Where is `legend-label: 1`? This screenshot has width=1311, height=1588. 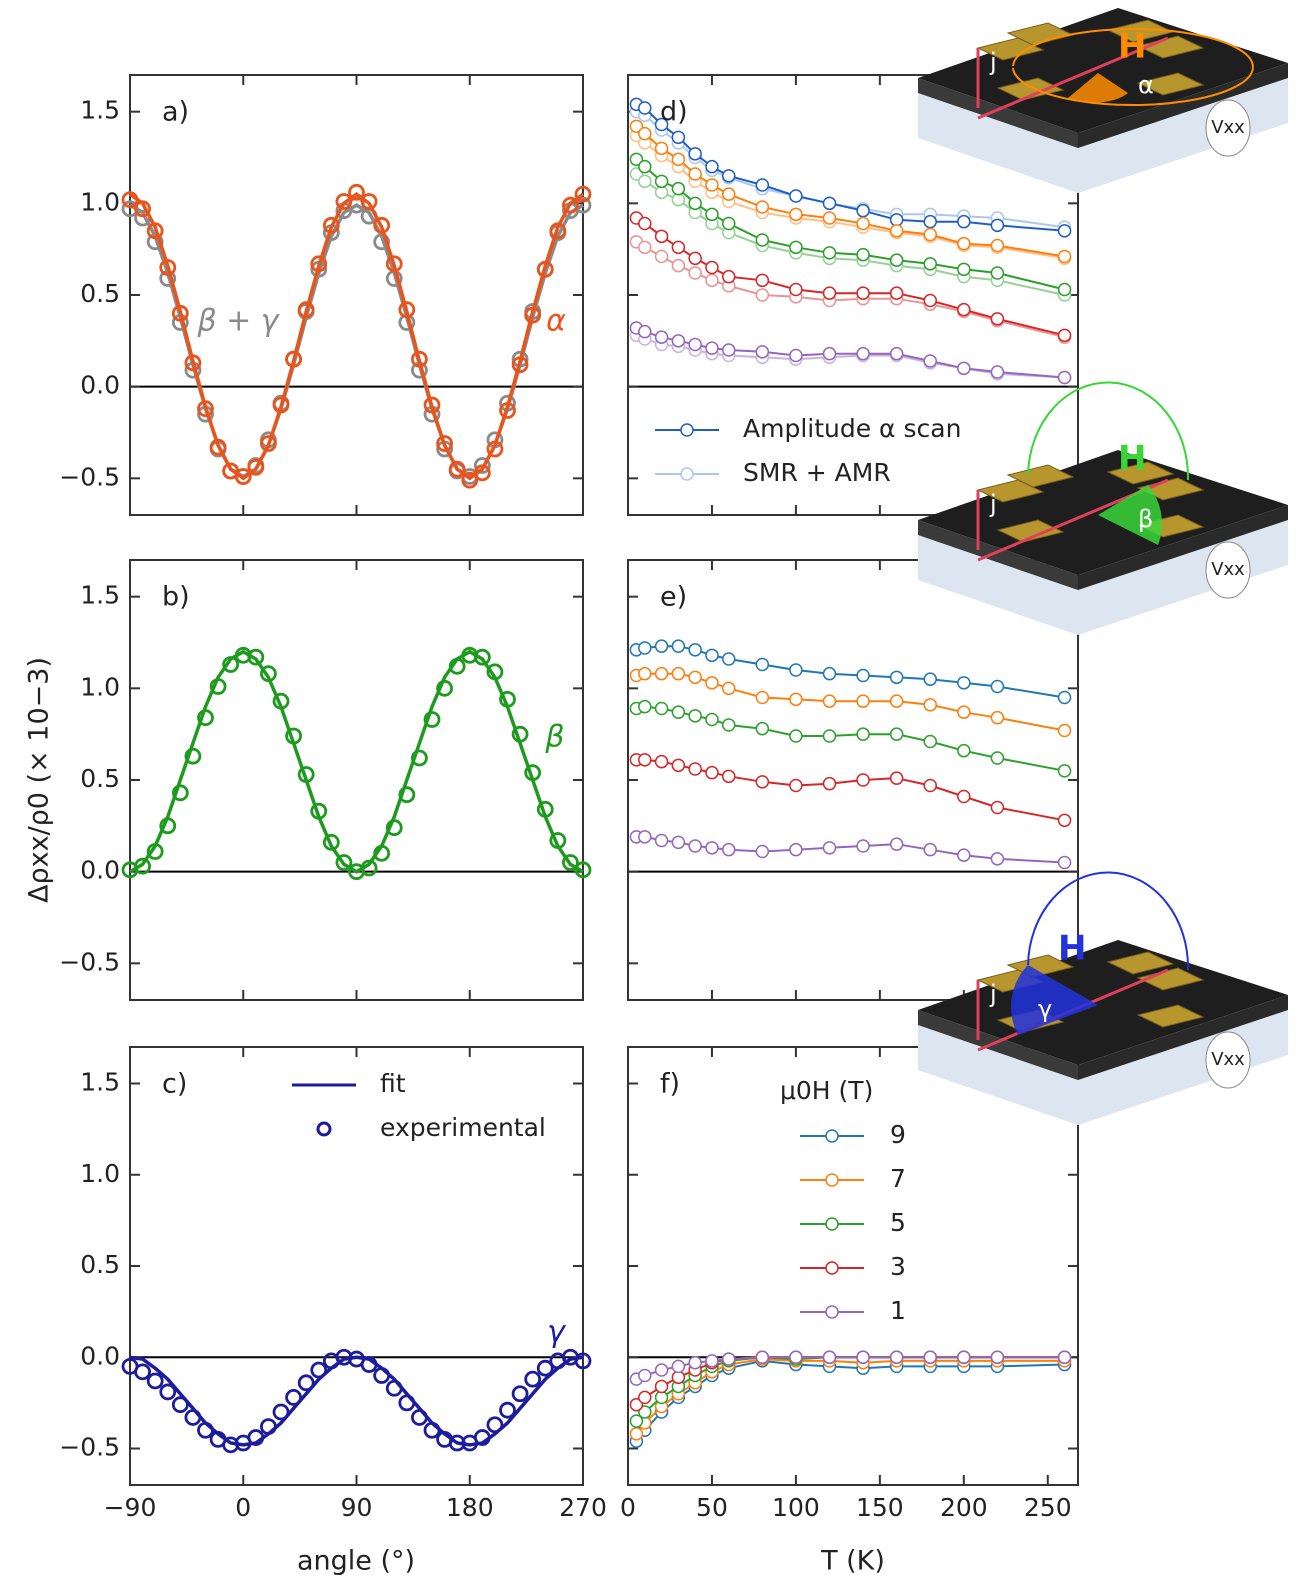
legend-label: 1 is located at coordinates (898, 1310).